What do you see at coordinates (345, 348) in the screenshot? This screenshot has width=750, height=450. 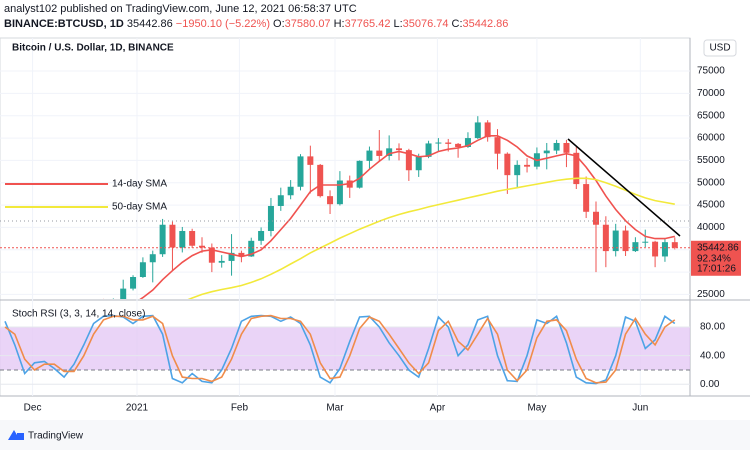 I see `band-fill` at bounding box center [345, 348].